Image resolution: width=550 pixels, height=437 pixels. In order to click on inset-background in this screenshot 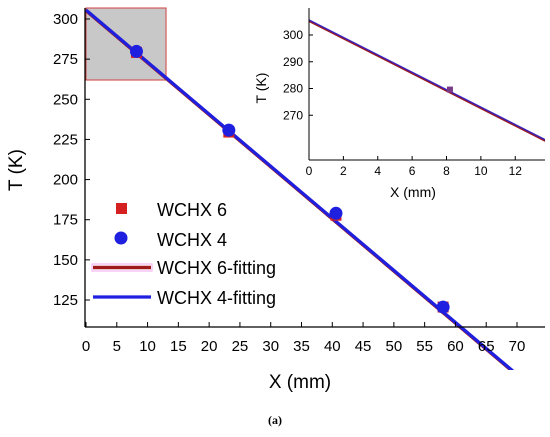, I will do `click(427, 84)`.